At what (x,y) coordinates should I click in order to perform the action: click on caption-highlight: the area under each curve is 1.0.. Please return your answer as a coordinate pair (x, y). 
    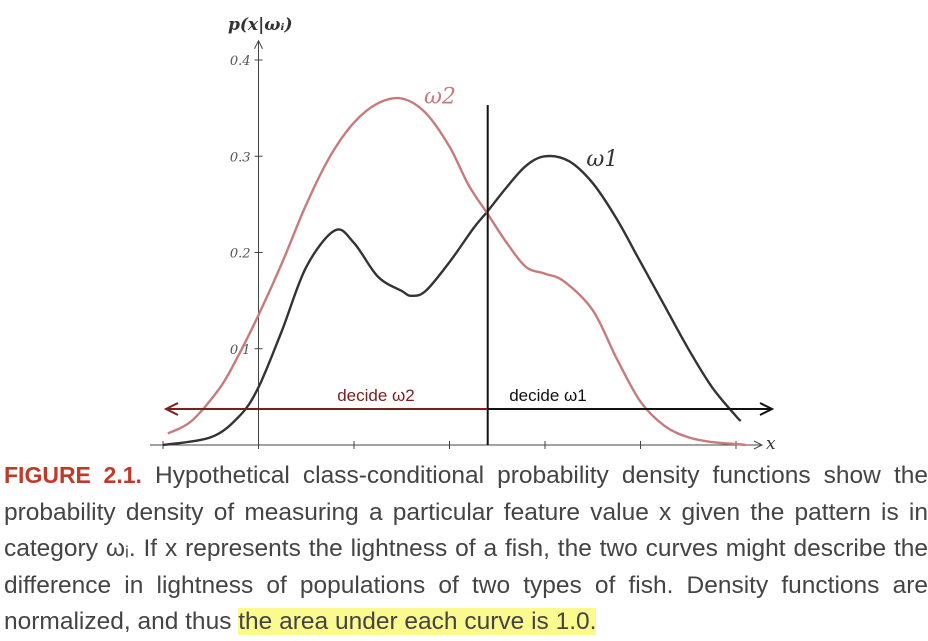
    Looking at the image, I should click on (417, 621).